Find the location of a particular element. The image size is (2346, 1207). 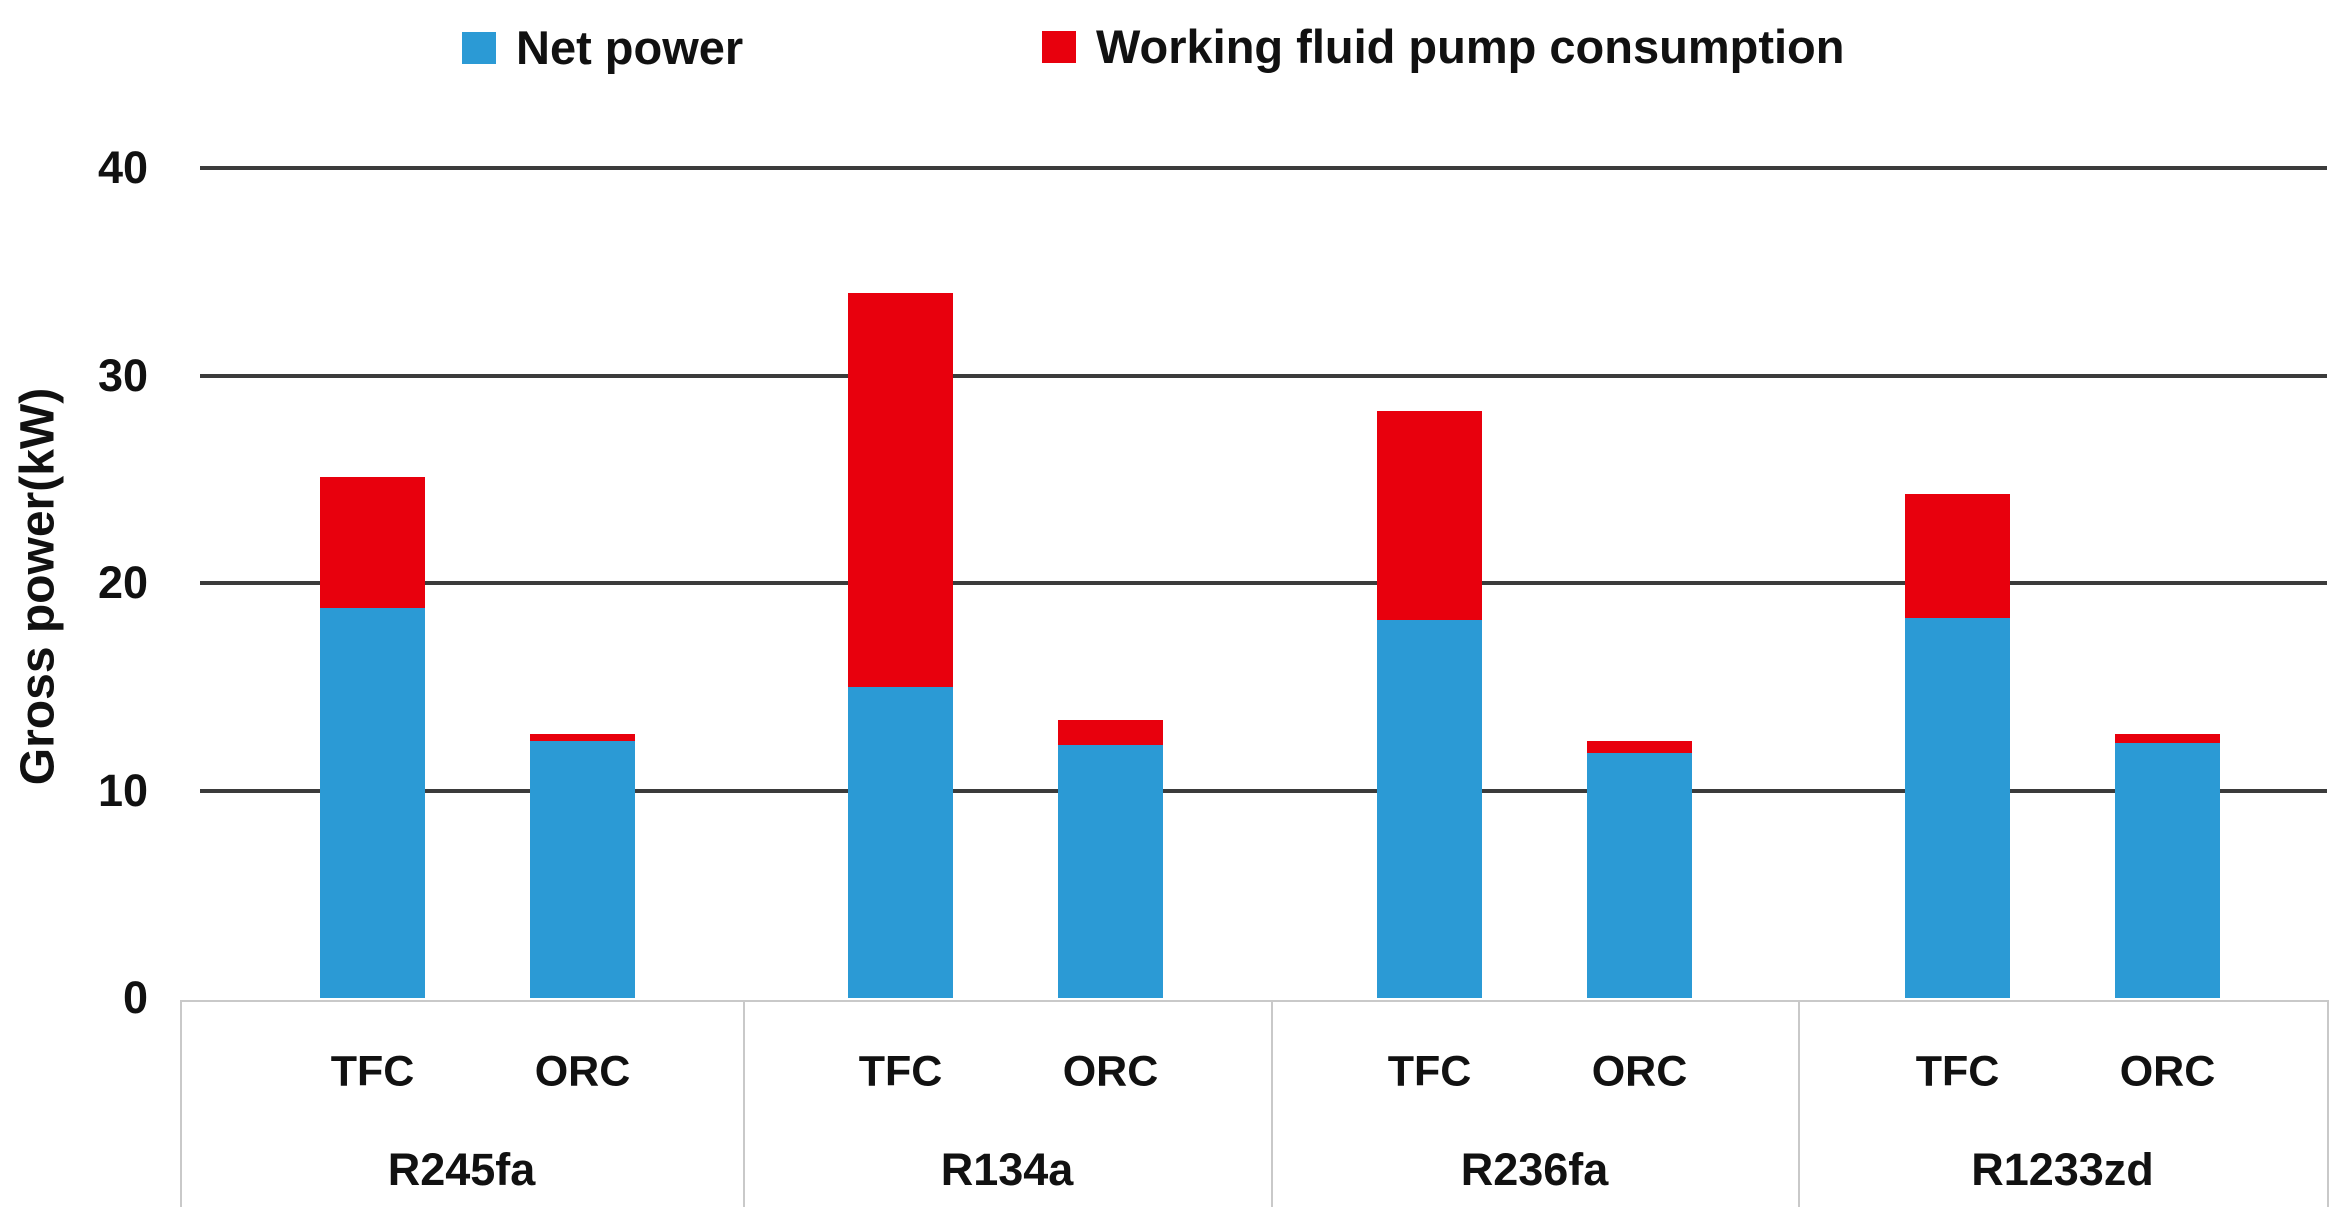

pump-consumption-swatch-icon is located at coordinates (1059, 46).